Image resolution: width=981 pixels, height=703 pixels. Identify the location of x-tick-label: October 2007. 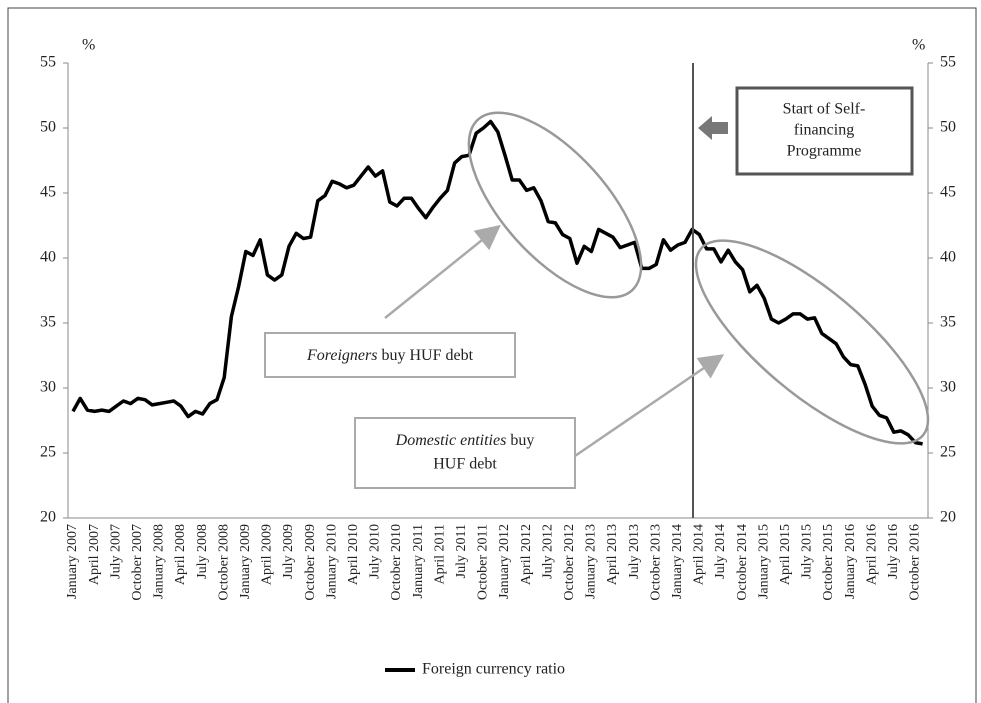
(137, 562).